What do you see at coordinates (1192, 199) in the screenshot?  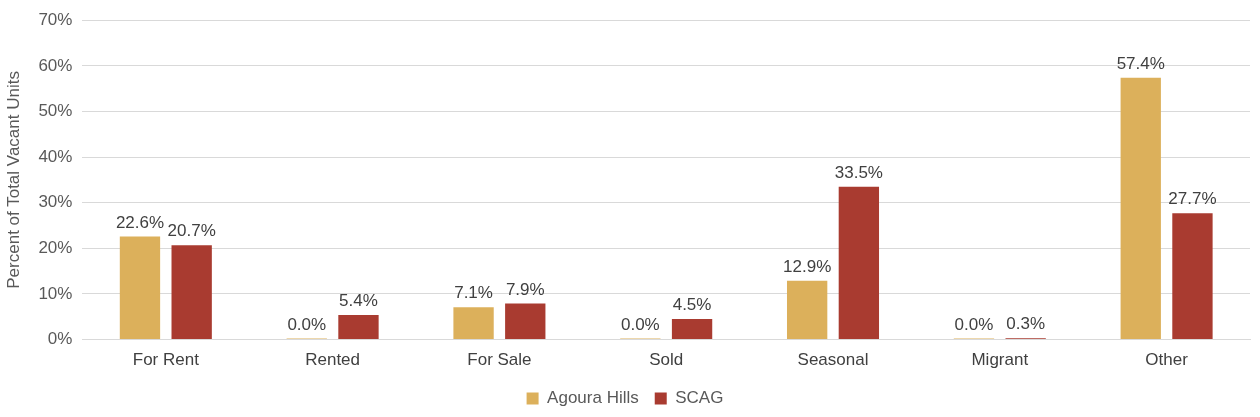 I see `data-label: 27.7%` at bounding box center [1192, 199].